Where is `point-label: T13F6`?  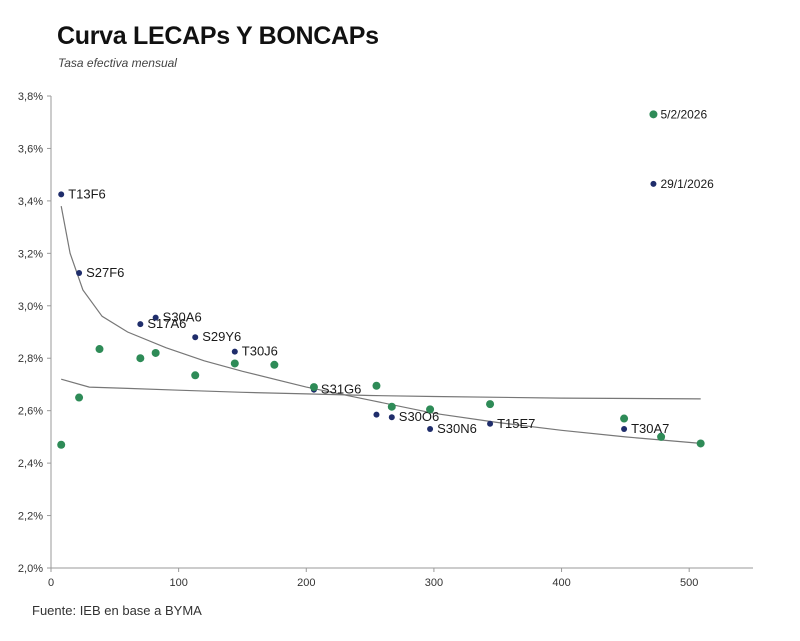
point-label: T13F6 is located at coordinates (87, 193).